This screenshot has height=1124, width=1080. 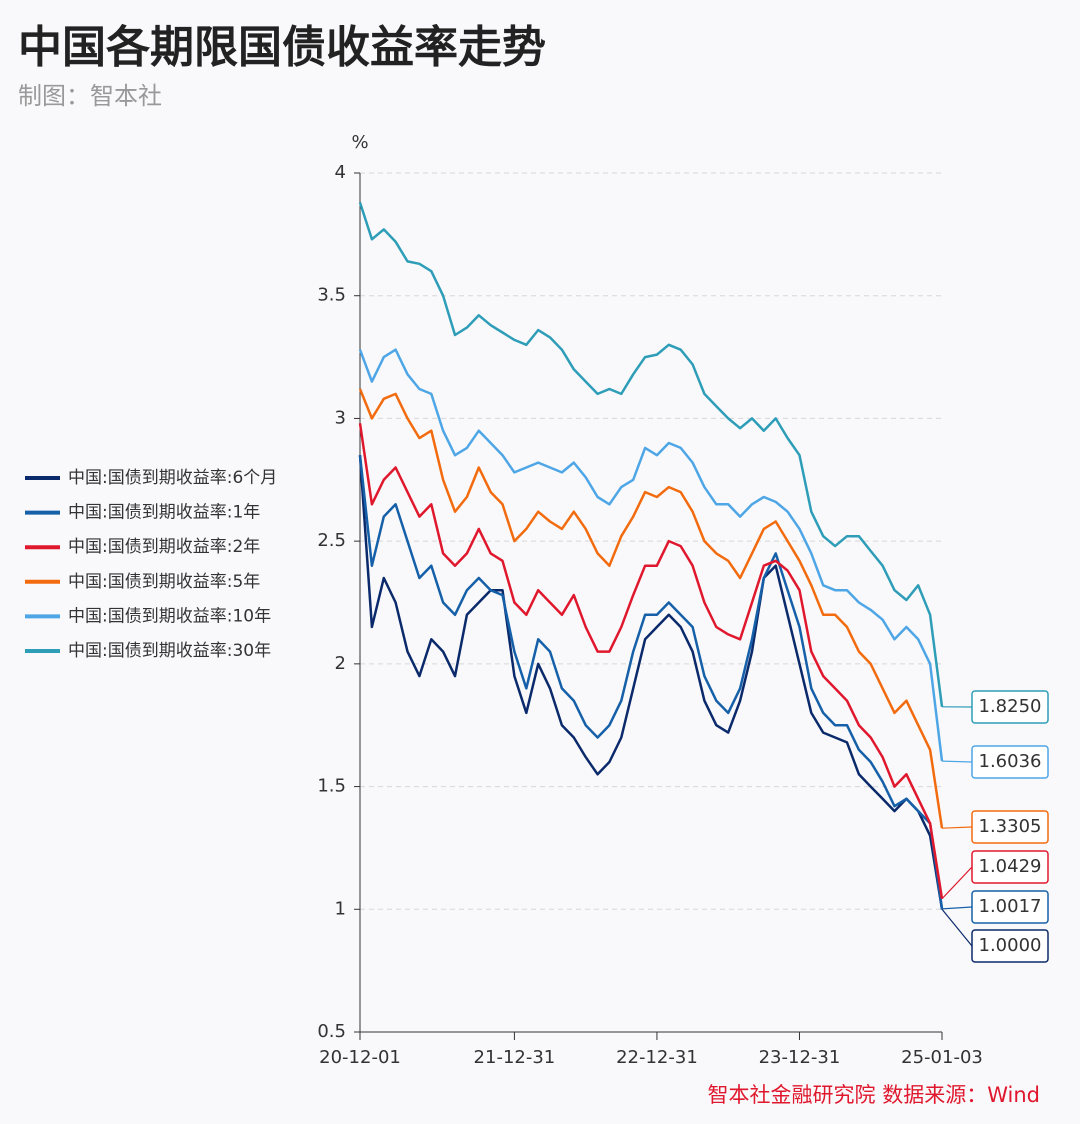 I want to click on chart-subtitle: 制图：智本社, so click(x=90, y=96).